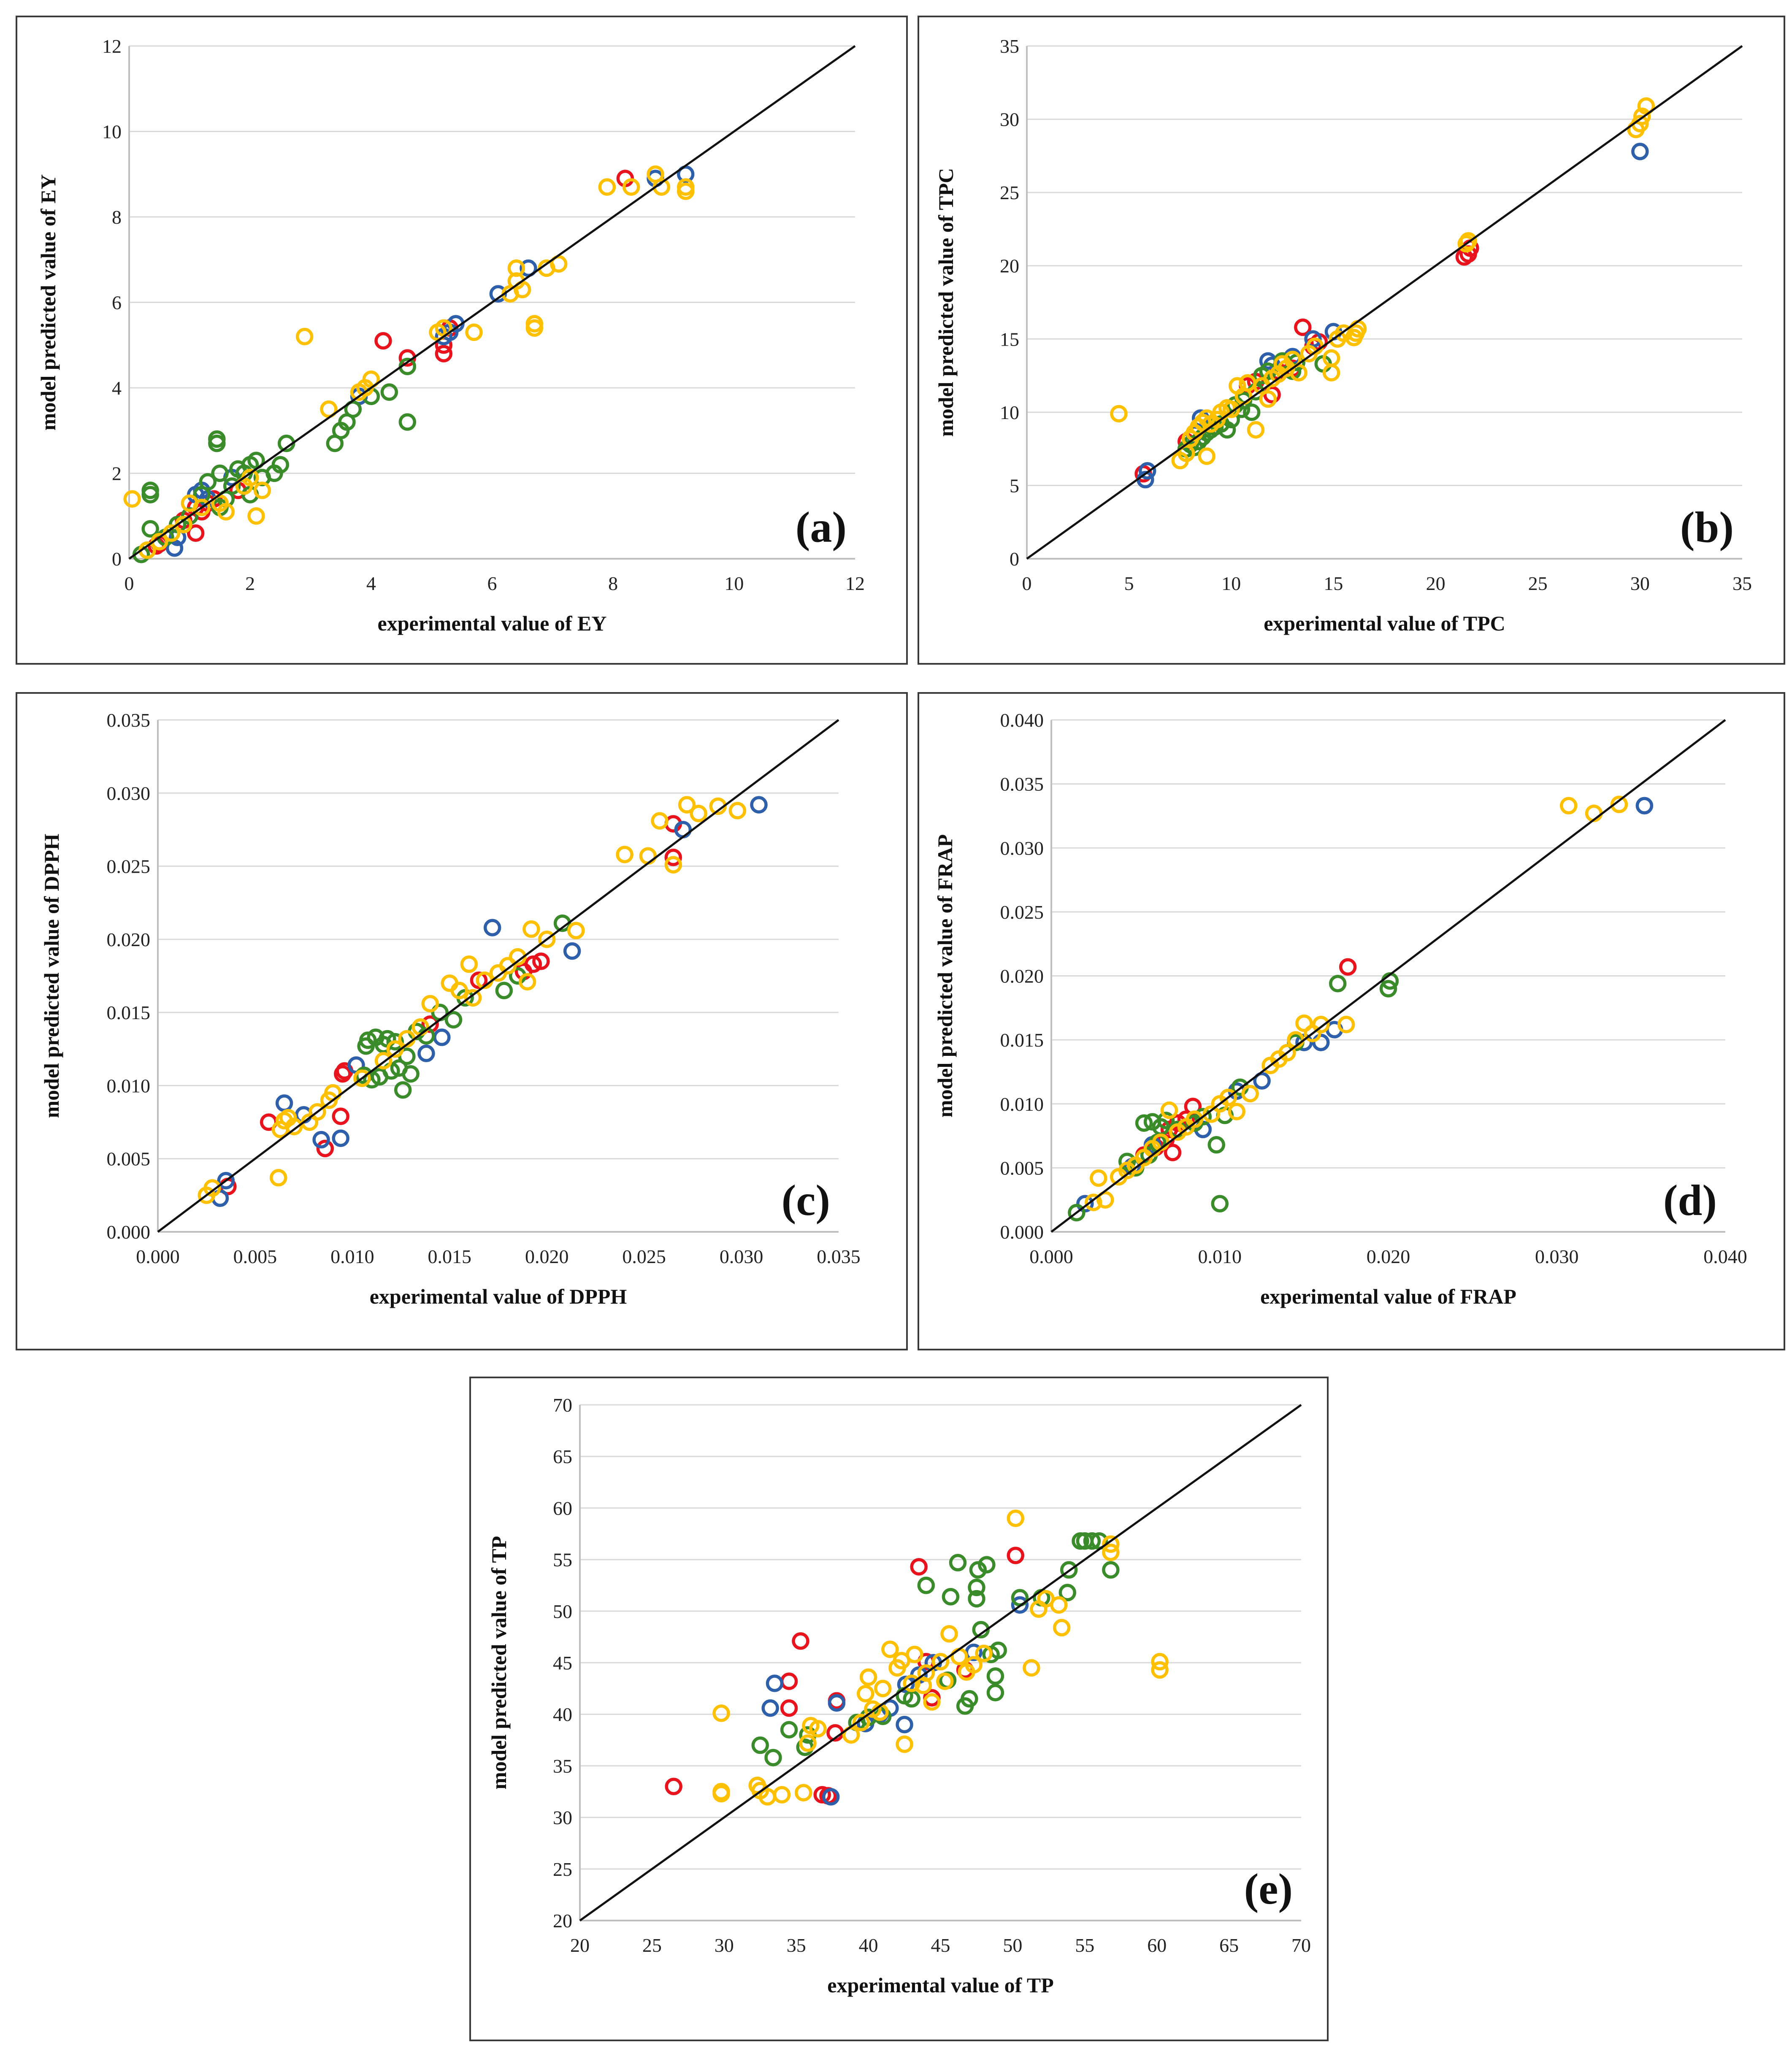 The image size is (1792, 2048). What do you see at coordinates (117, 303) in the screenshot?
I see `y-tick-label: 6` at bounding box center [117, 303].